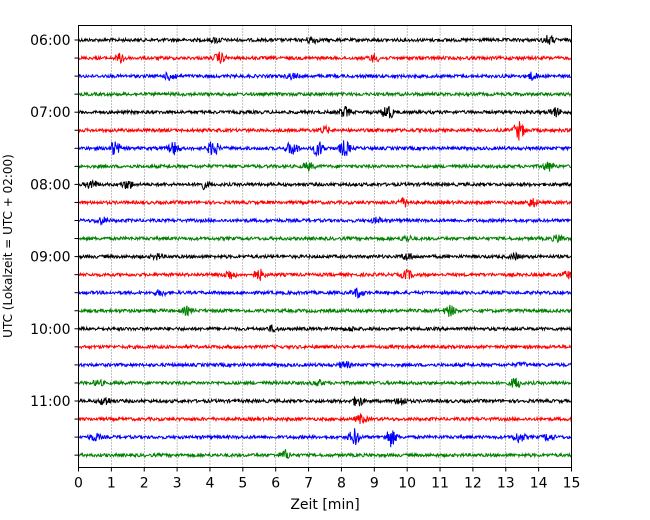 This screenshot has height=520, width=650. Describe the element at coordinates (341, 484) in the screenshot. I see `x-tick-label: 8` at that location.